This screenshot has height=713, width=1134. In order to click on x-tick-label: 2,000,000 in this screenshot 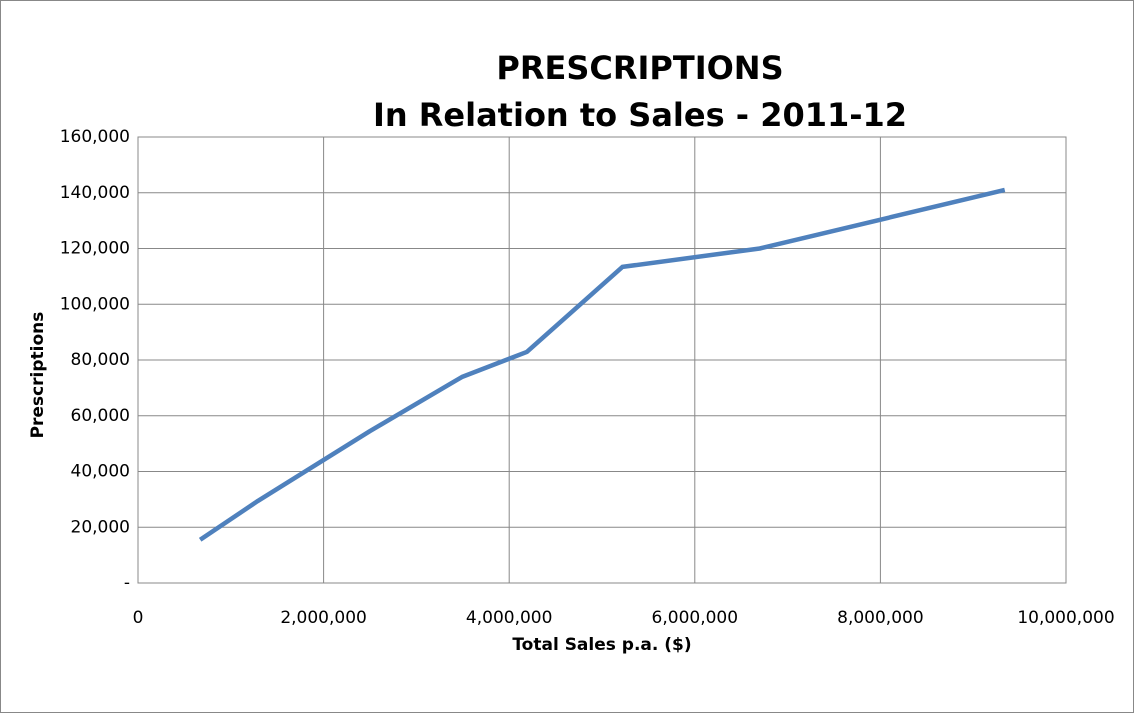, I will do `click(323, 618)`.